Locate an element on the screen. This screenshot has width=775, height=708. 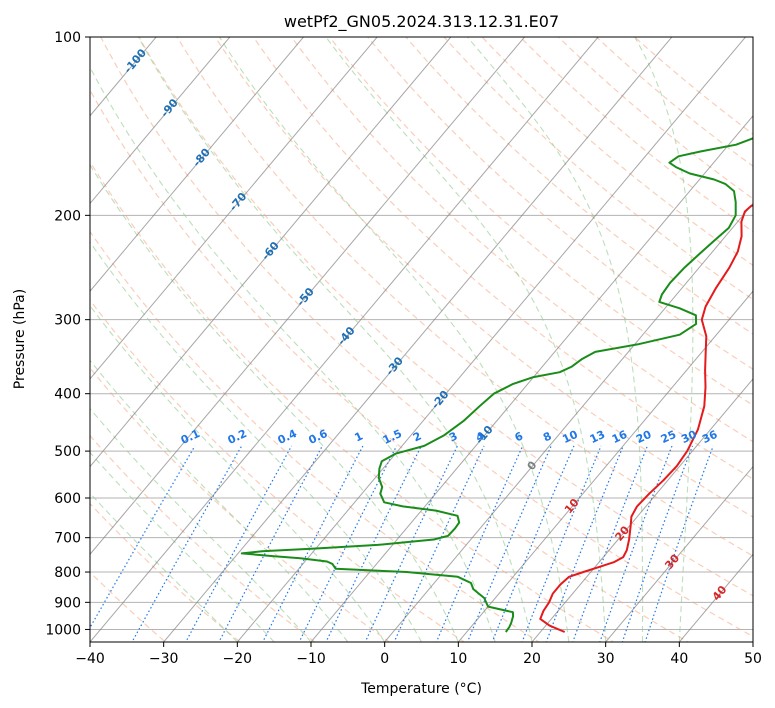
mixing-ratio-label: 8 is located at coordinates (547, 436).